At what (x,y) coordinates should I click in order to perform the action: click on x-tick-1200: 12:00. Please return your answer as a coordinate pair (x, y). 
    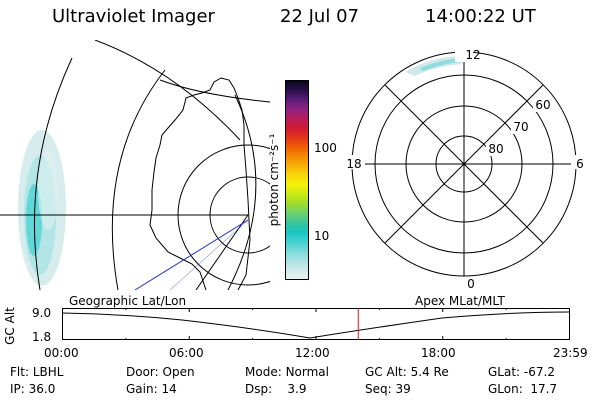
    Looking at the image, I should click on (312, 353).